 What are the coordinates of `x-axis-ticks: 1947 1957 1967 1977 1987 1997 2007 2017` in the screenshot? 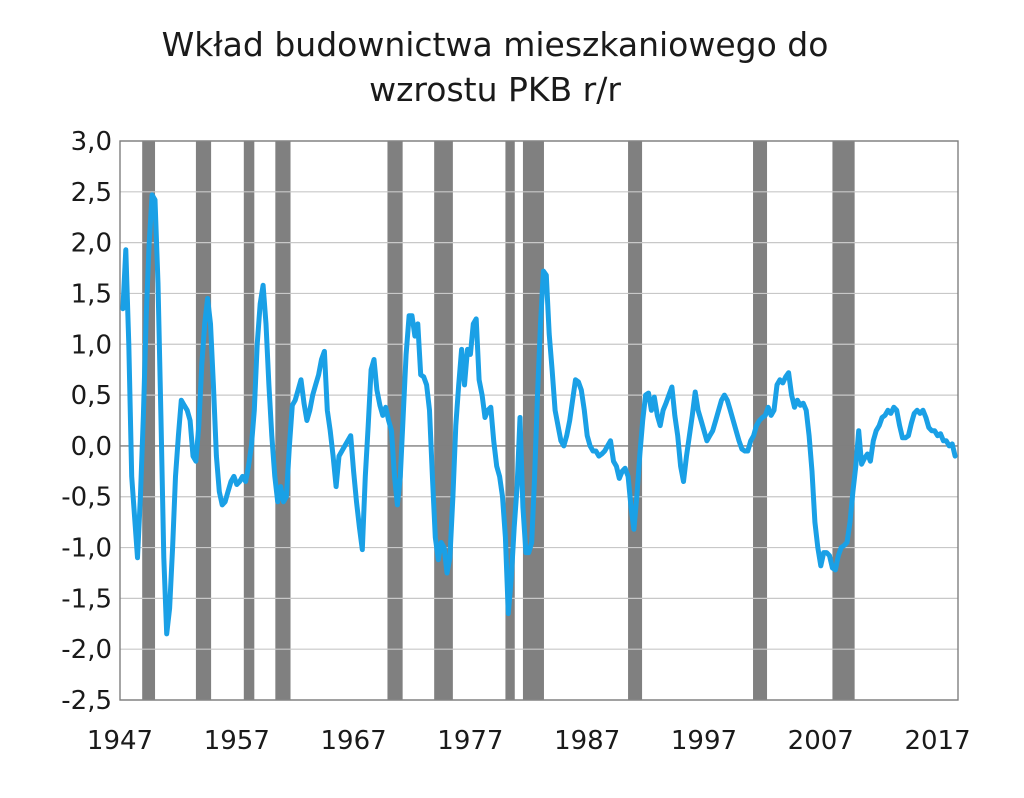 It's located at (529, 741).